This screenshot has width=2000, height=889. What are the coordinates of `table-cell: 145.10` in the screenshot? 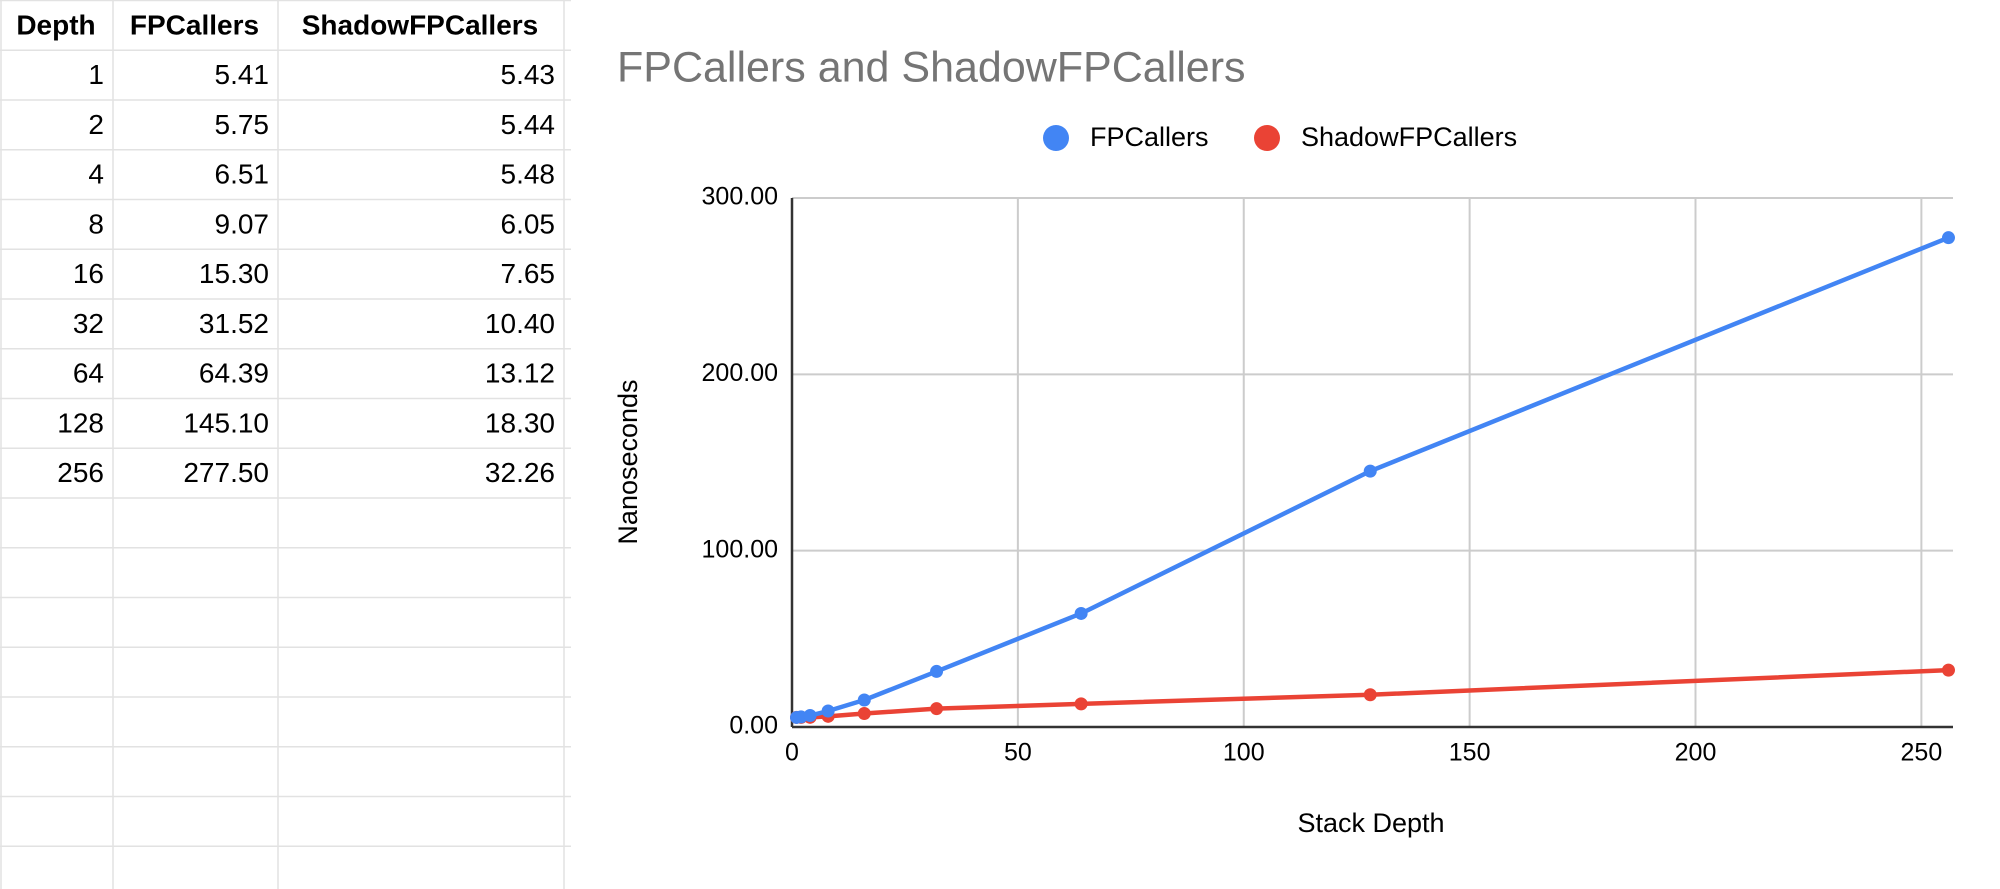 It's located at (226, 422).